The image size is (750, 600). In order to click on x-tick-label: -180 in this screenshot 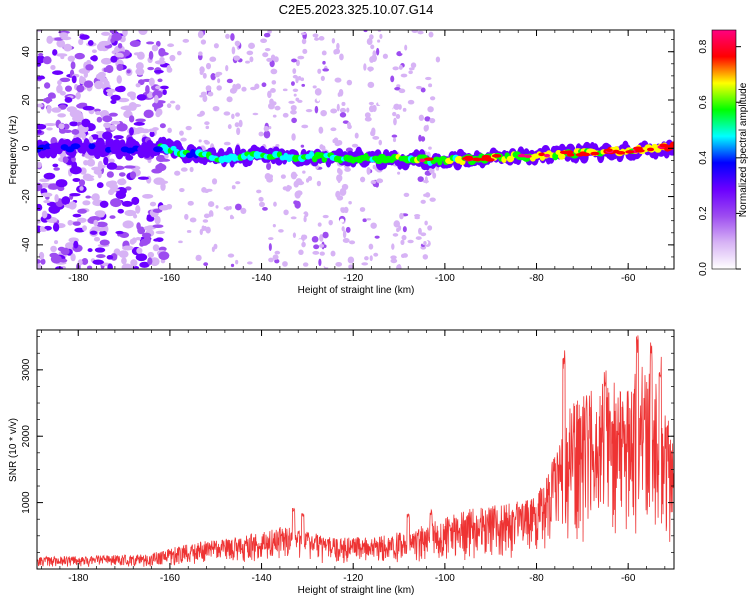, I will do `click(78, 578)`.